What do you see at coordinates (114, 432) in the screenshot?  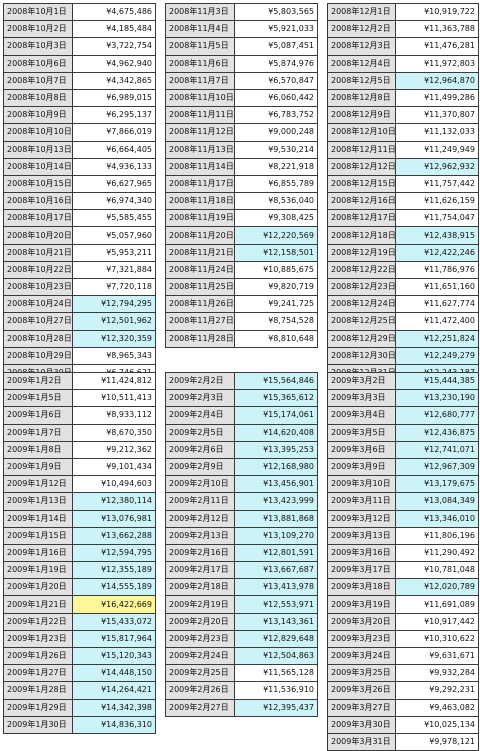 I see `value-cell: ¥8,670,350` at bounding box center [114, 432].